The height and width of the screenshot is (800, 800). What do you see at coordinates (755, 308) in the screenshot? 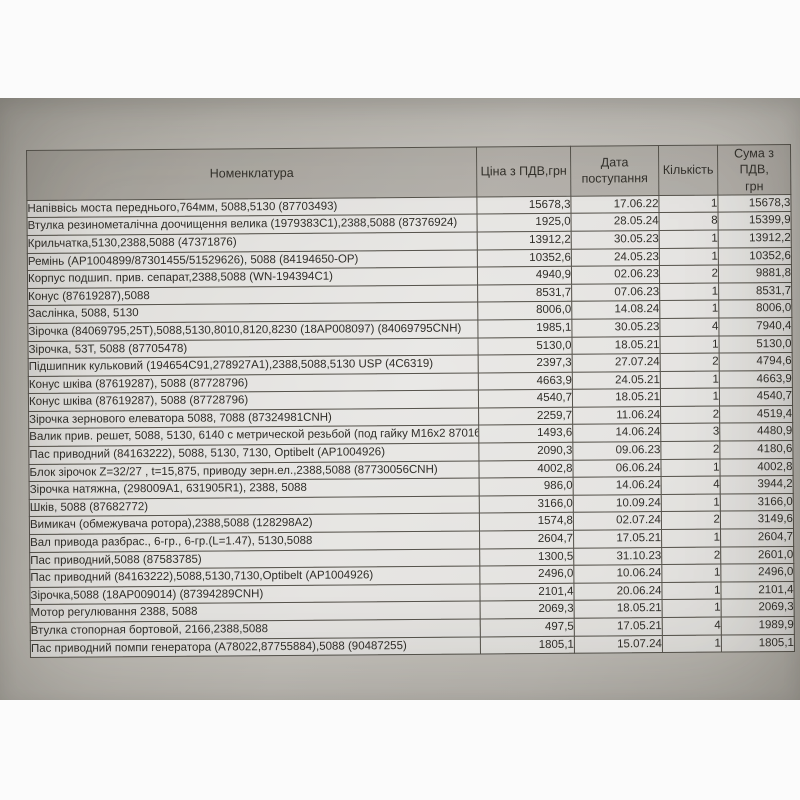
I see `cell-sum: 8006,0` at bounding box center [755, 308].